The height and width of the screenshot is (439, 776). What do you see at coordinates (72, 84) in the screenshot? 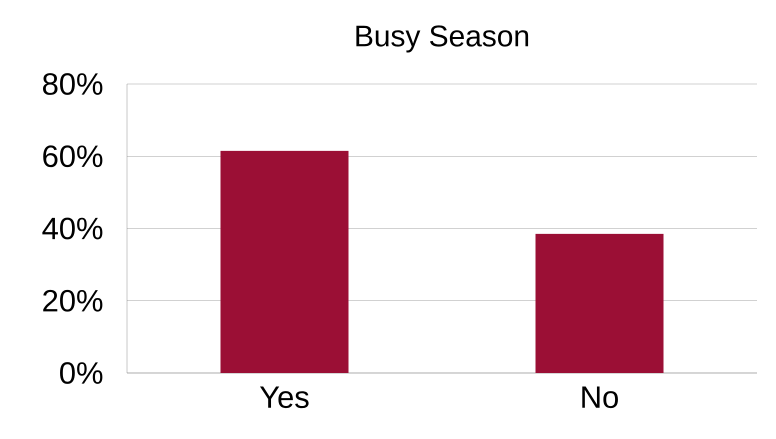
I see `y-tick-label: 80%` at bounding box center [72, 84].